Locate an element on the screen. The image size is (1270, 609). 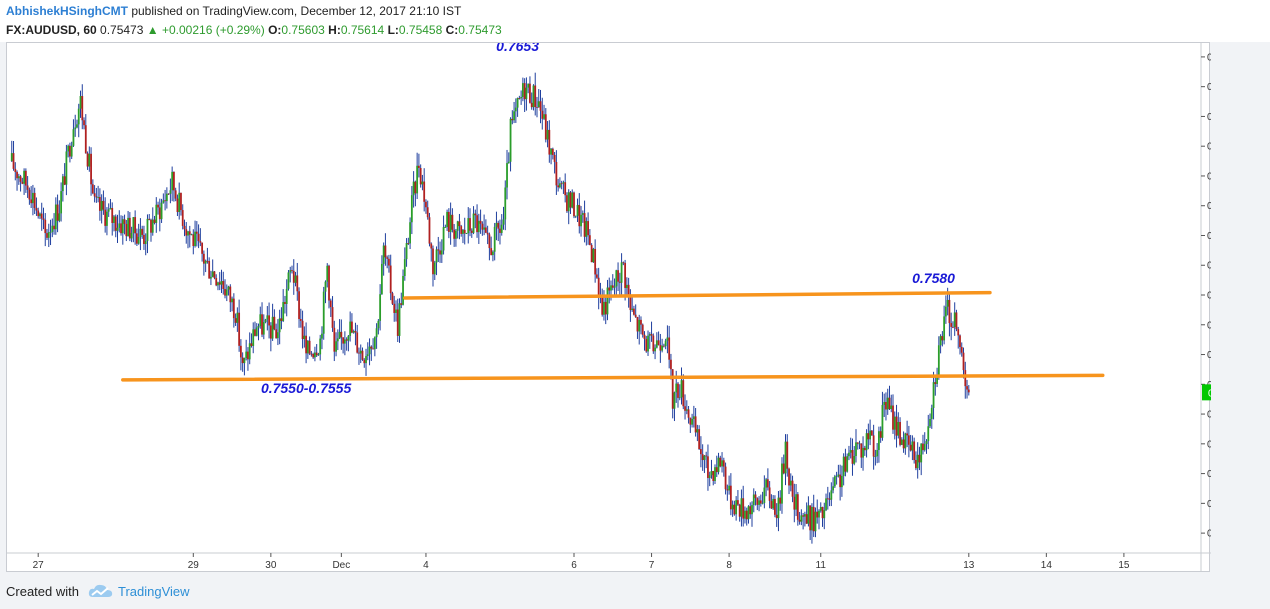
low-value: 0.75458 is located at coordinates (420, 30).